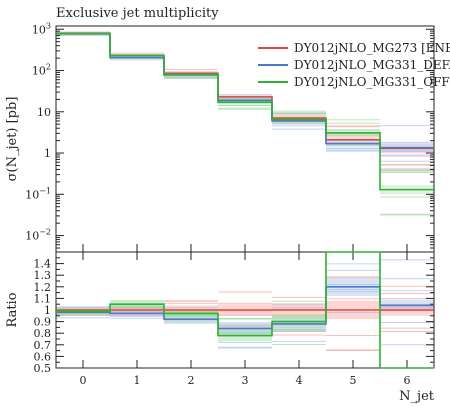 The width and height of the screenshot is (450, 406). Describe the element at coordinates (43, 356) in the screenshot. I see `ratio-y-tick-label: 0.6` at that location.